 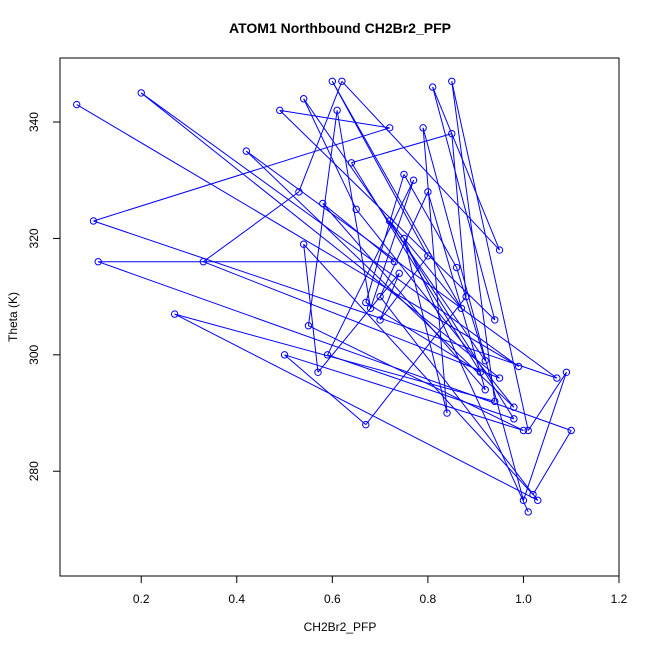 I want to click on y-tick-label: 340, so click(x=34, y=122).